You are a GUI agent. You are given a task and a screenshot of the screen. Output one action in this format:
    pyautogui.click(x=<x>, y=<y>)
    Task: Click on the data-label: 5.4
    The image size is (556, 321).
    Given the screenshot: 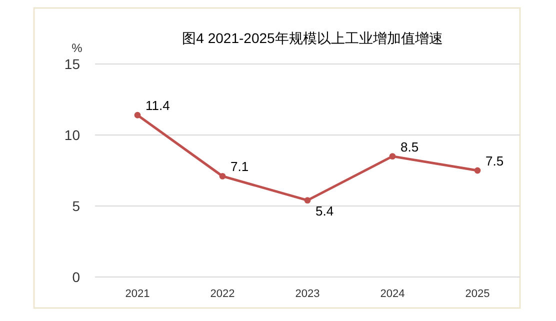 What is the action you would take?
    pyautogui.click(x=325, y=210)
    